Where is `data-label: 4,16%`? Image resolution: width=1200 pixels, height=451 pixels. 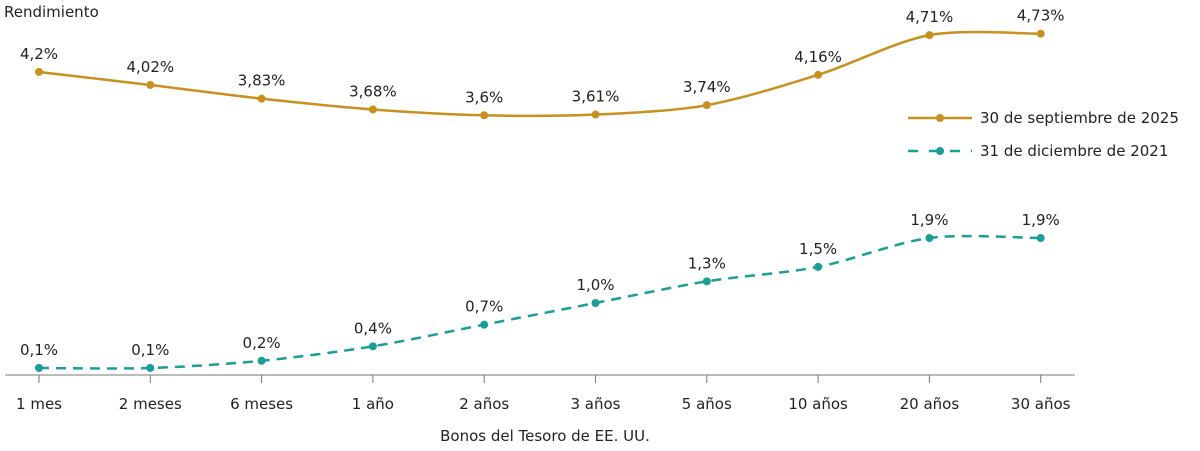
data-label: 4,16% is located at coordinates (818, 57).